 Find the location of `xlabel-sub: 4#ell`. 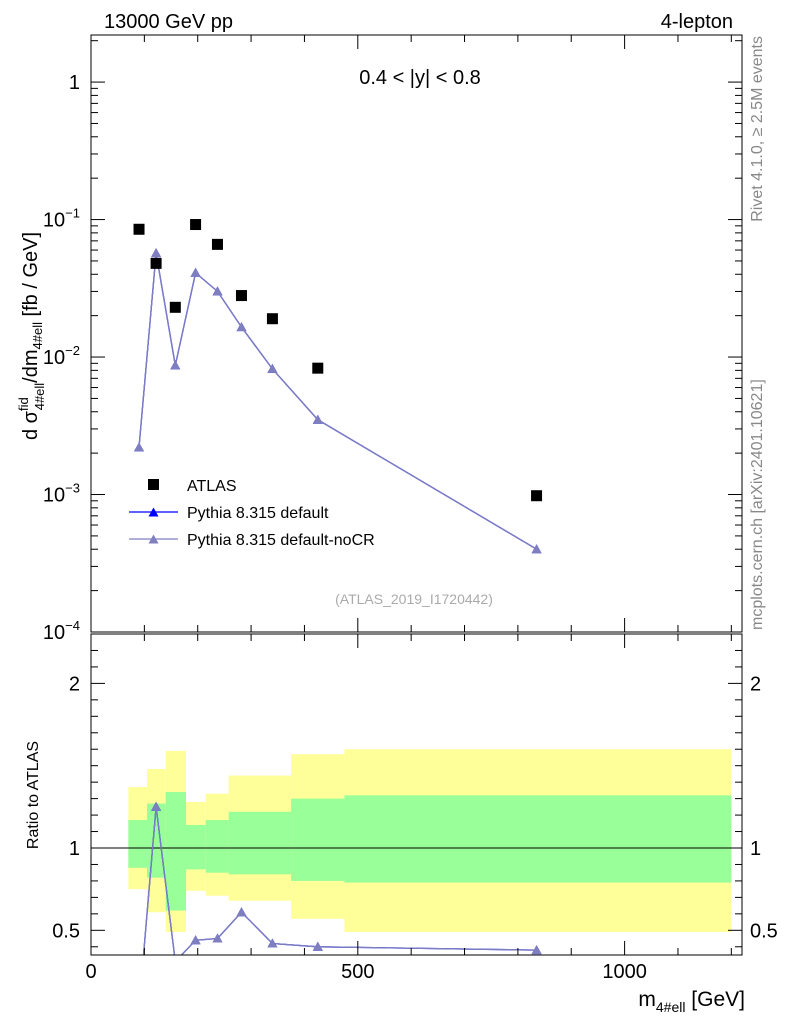

xlabel-sub: 4#ell is located at coordinates (671, 1007).